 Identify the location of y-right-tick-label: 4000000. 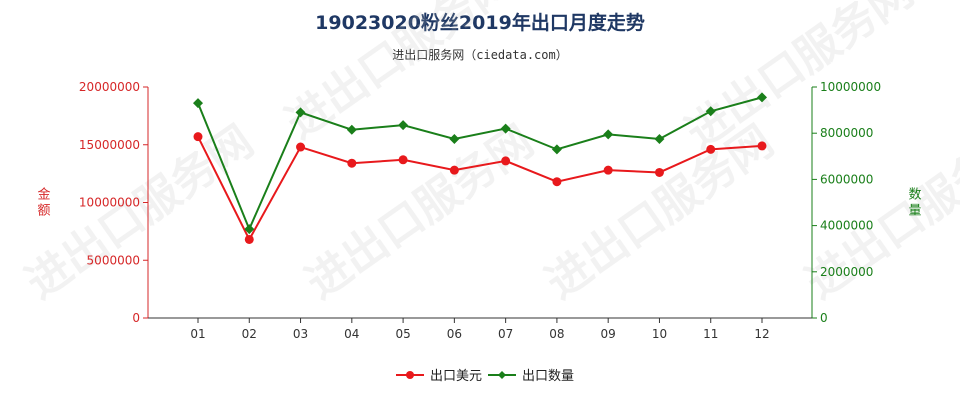
(846, 226).